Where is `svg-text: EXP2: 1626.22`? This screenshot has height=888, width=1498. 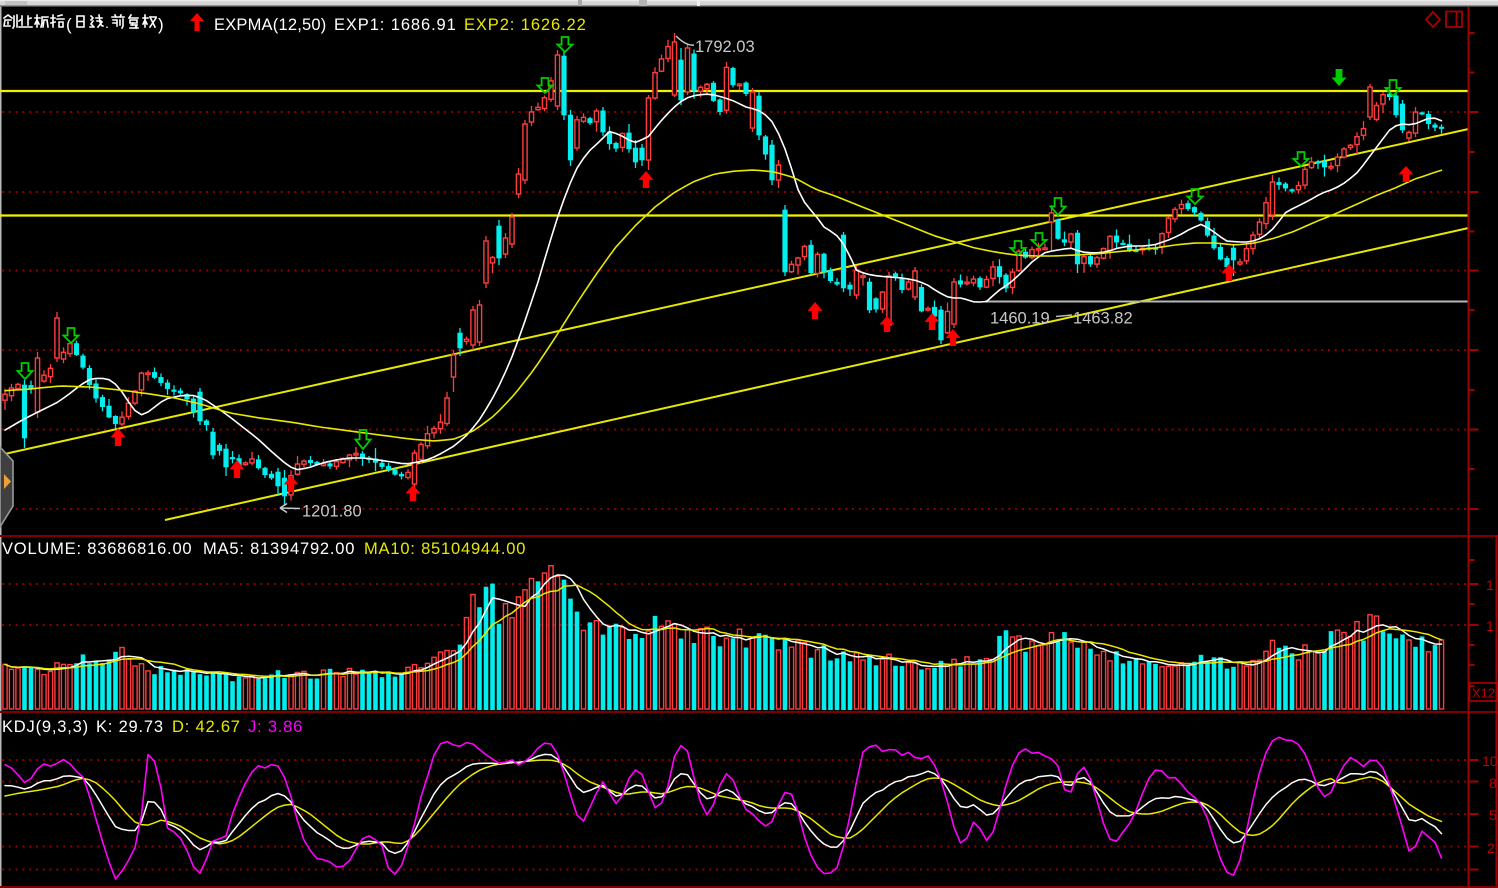
svg-text: EXP2: 1626.22 is located at coordinates (525, 25).